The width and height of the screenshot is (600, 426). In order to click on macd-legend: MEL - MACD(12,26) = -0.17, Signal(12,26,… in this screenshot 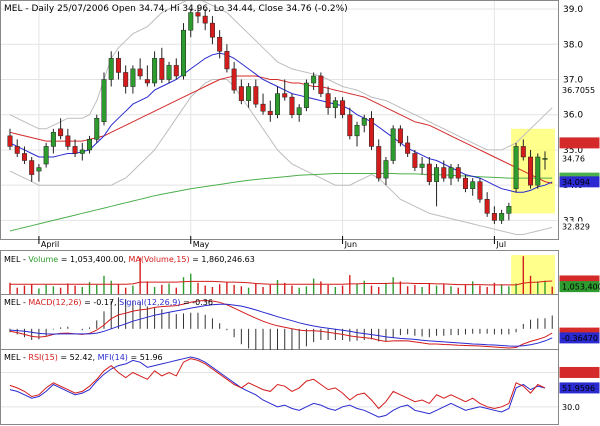, I will do `click(108, 302)`.